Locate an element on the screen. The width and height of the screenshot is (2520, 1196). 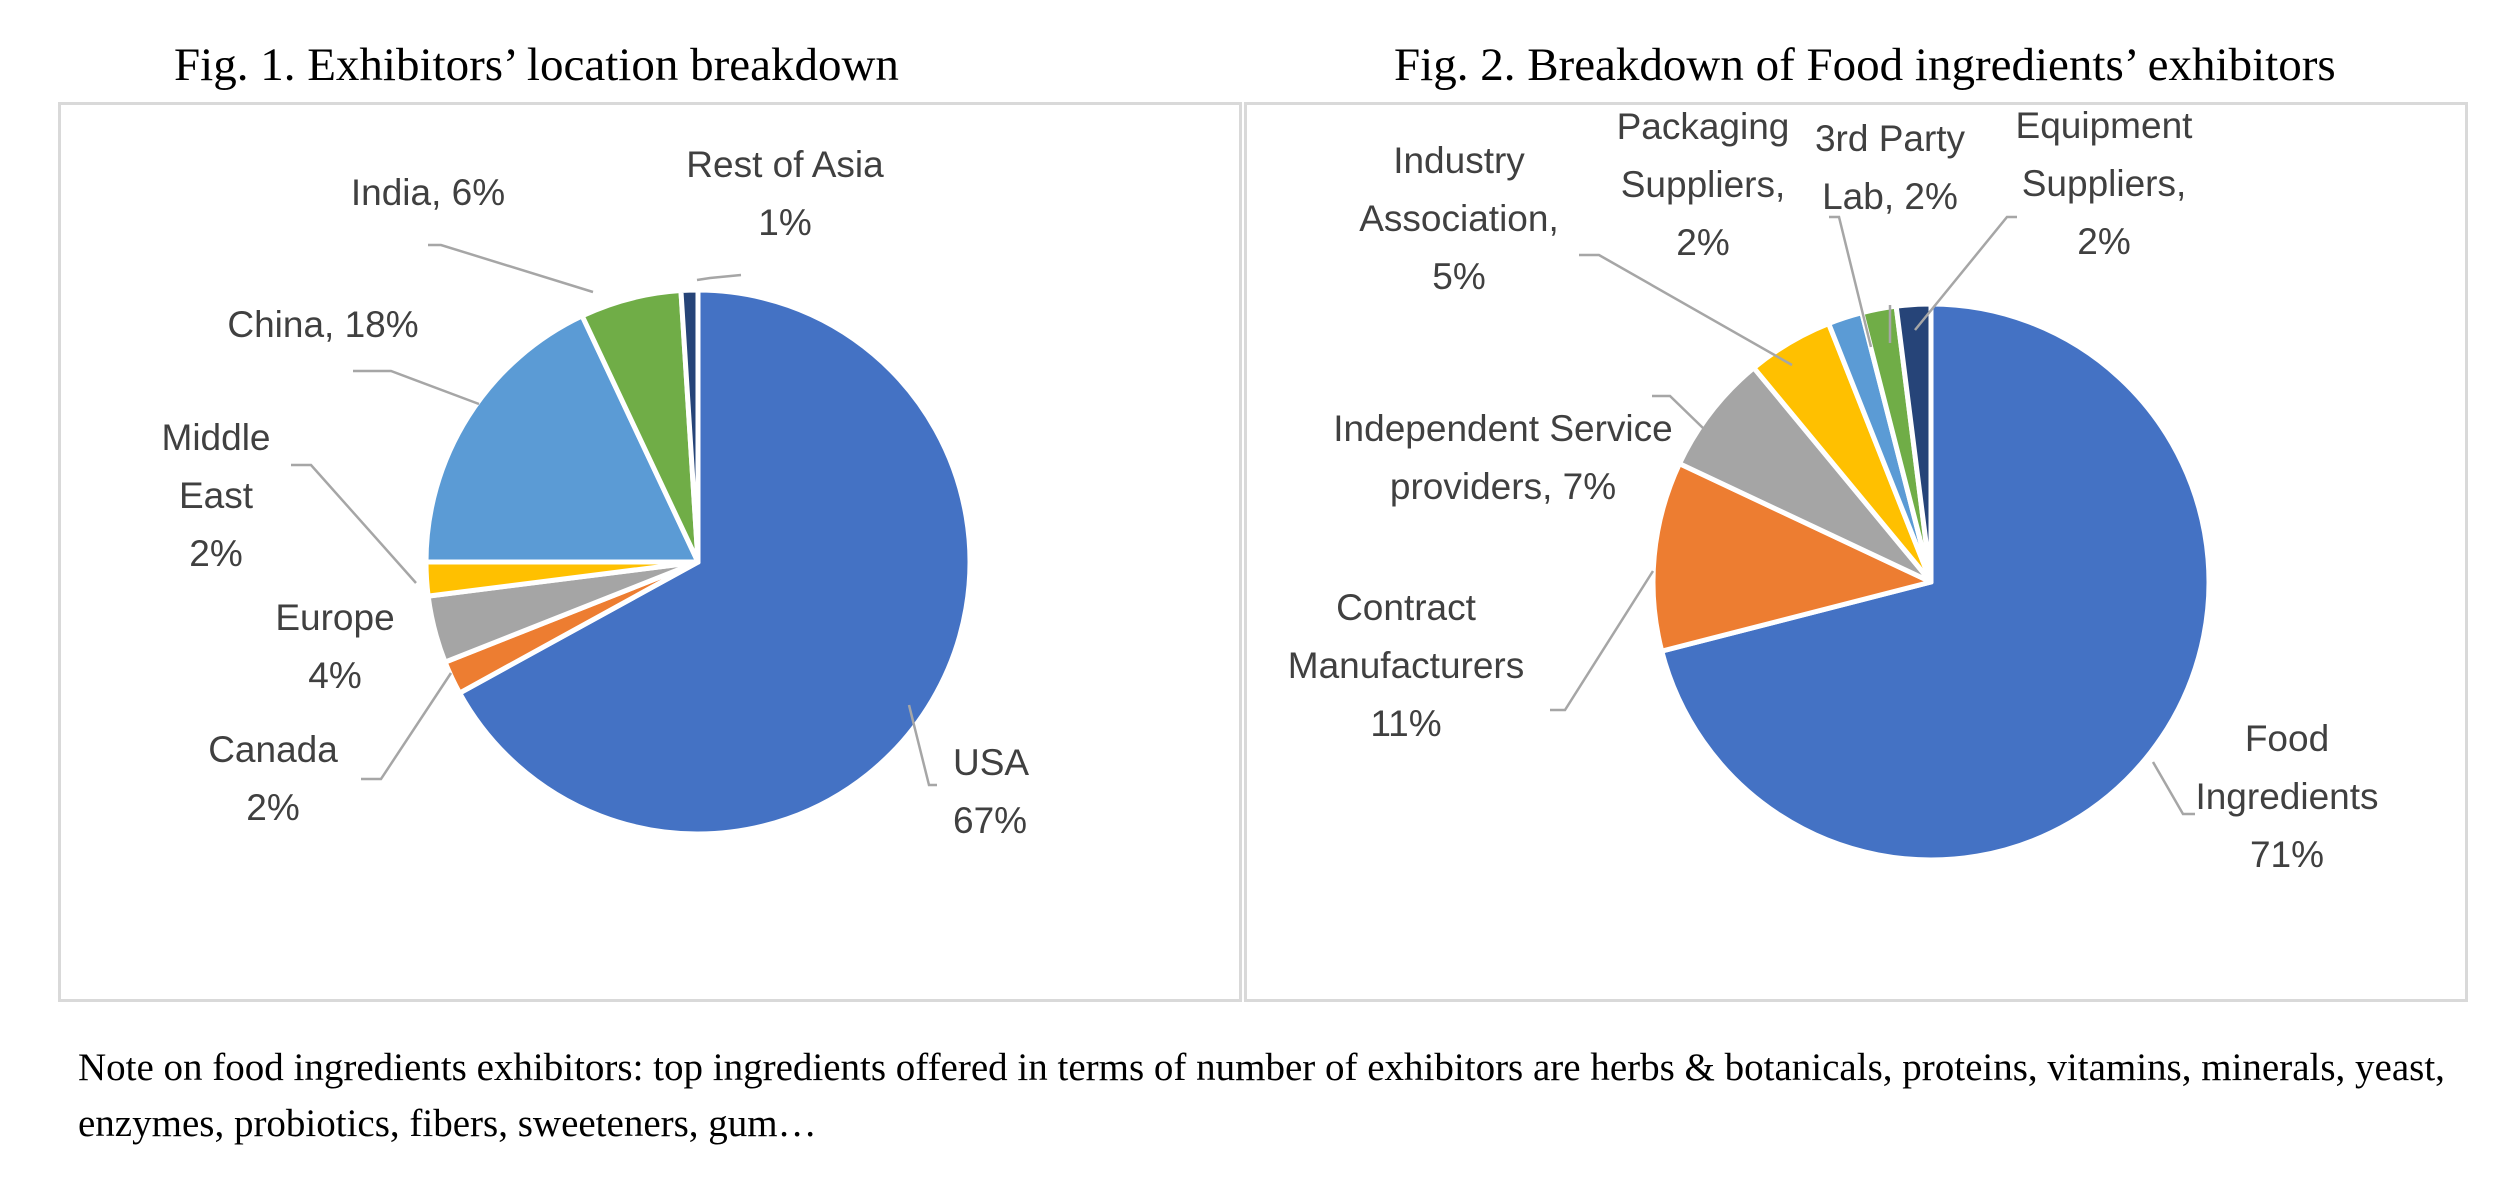
data-label-china: China, 18% is located at coordinates (322, 324).